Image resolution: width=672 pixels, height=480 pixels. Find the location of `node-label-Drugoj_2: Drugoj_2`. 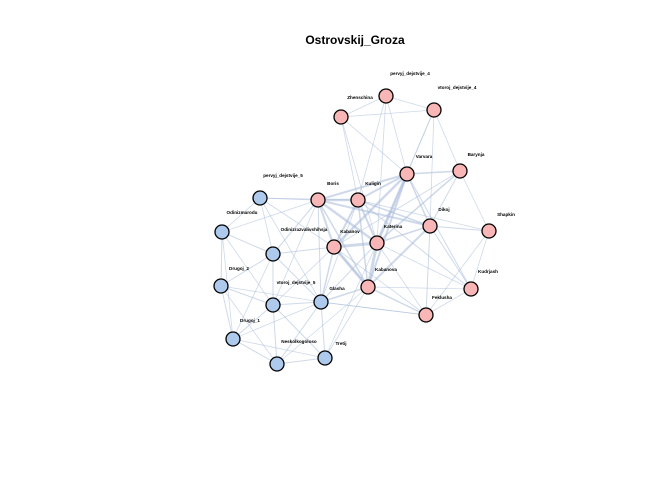

node-label-Drugoj_2: Drugoj_2 is located at coordinates (239, 268).